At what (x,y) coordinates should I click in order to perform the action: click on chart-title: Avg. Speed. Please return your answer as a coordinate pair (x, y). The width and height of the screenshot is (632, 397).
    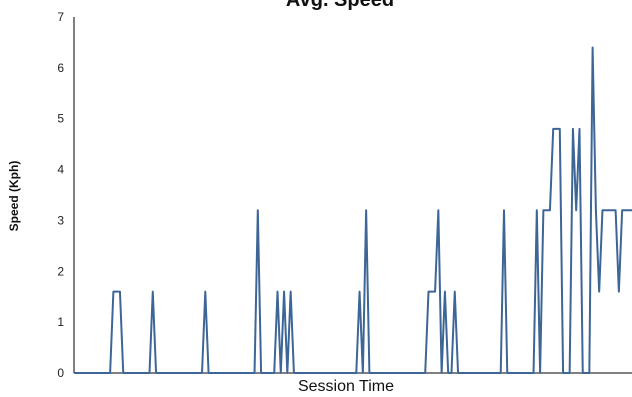
    Looking at the image, I should click on (340, 5).